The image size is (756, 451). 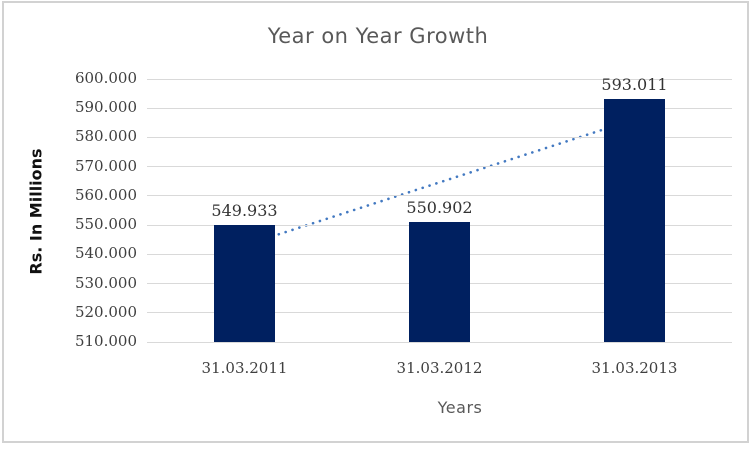 What do you see at coordinates (36, 211) in the screenshot?
I see `y-axis-title: Rs. In Millions` at bounding box center [36, 211].